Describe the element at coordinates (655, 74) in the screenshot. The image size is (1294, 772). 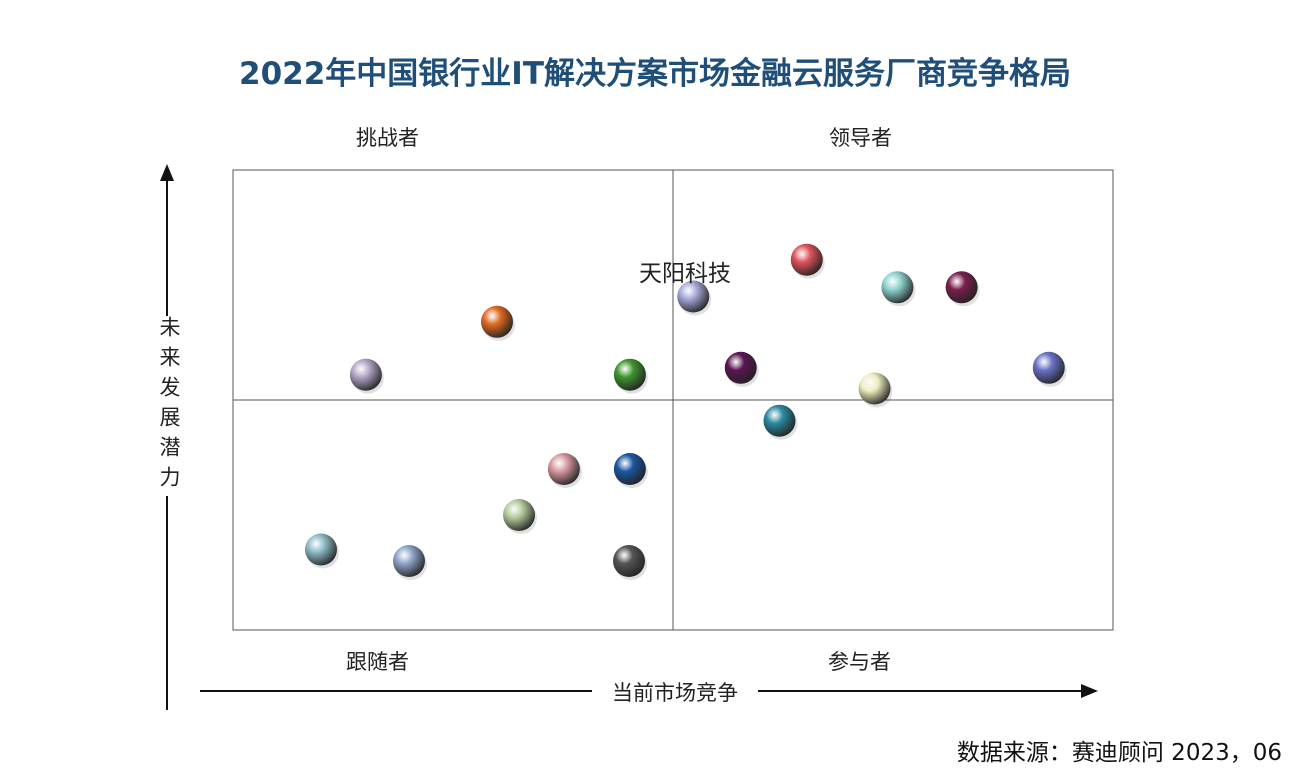
I see `chart-title: 2022年中国银行业IT解决方案市场金融云服务厂商竞争格局` at that location.